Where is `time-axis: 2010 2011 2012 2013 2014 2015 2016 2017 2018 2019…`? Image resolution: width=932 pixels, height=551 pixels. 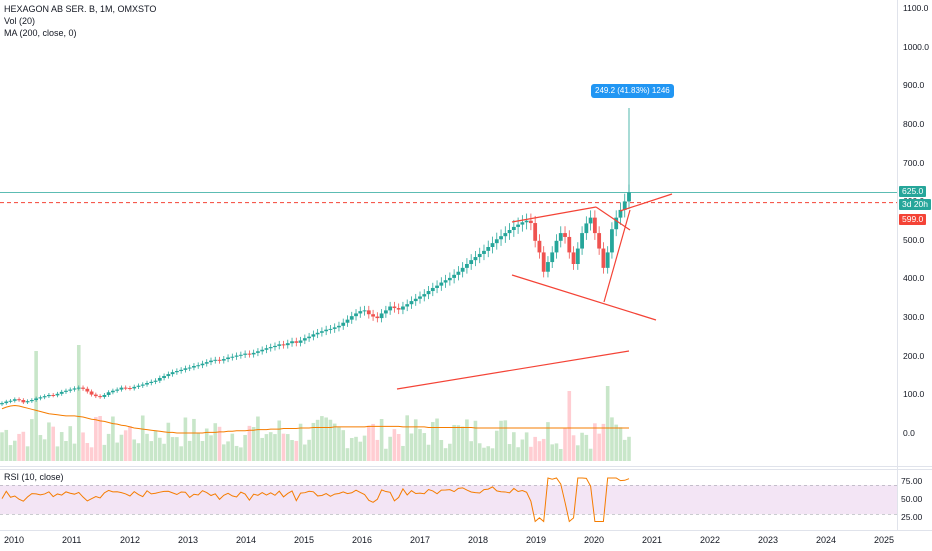
time-axis: 2010 2011 2012 2013 2014 2015 2016 2017 2018 2019… is located at coordinates (466, 540).